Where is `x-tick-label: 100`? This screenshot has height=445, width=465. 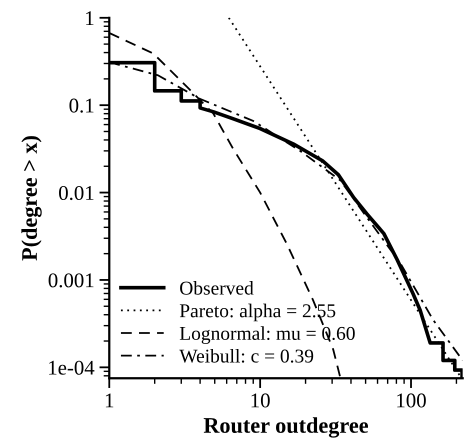
x-tick-label: 100 is located at coordinates (411, 400).